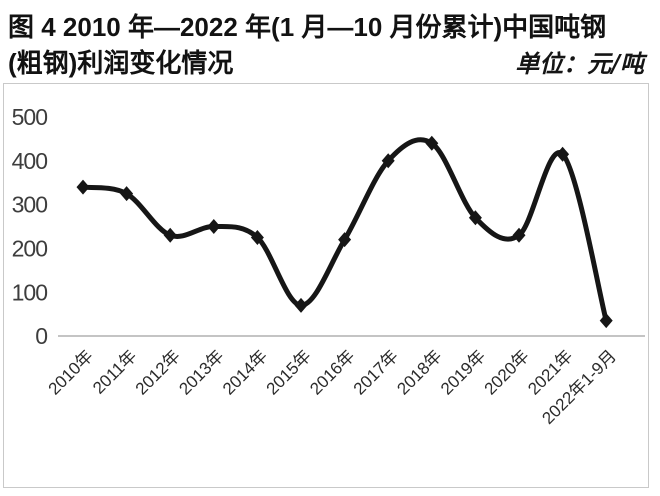 The image size is (660, 496). What do you see at coordinates (30, 205) in the screenshot?
I see `y-tick-label: 300` at bounding box center [30, 205].